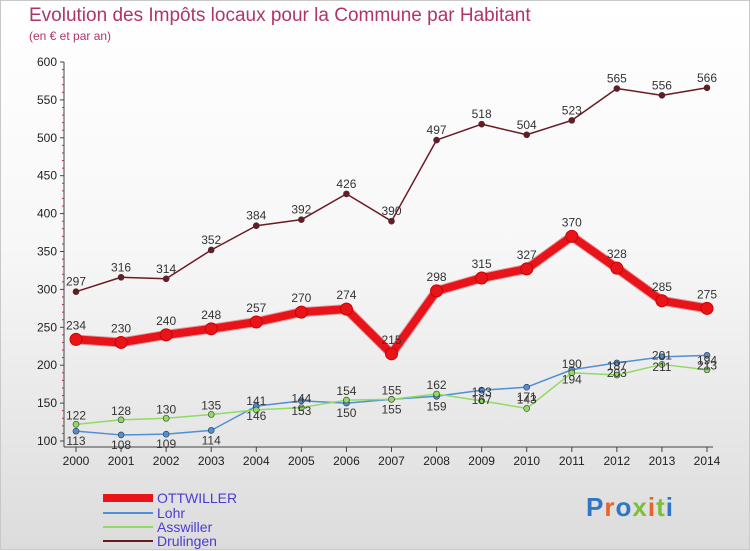 This screenshot has height=551, width=750. Describe the element at coordinates (707, 294) in the screenshot. I see `data-label-ottwiller: 275` at that location.